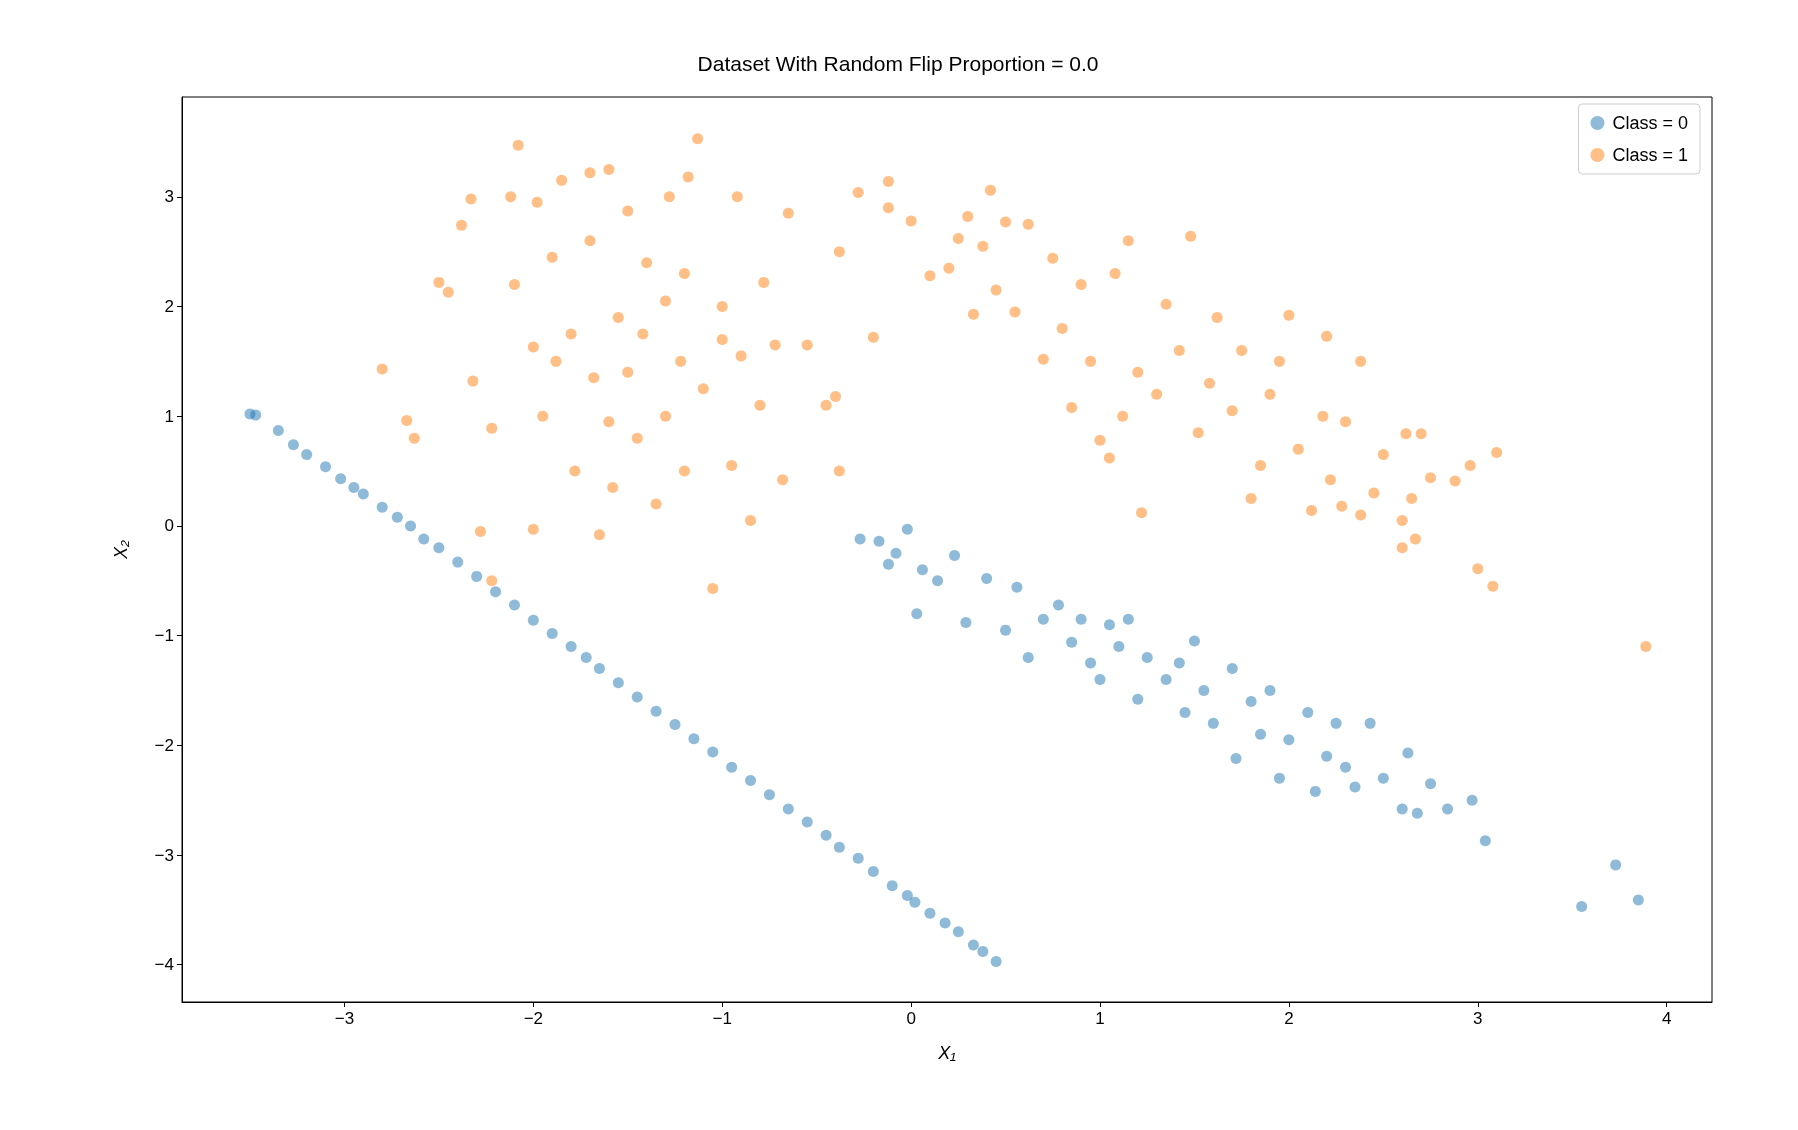  Describe the element at coordinates (1650, 123) in the screenshot. I see `legend-label: Class = 0` at that location.